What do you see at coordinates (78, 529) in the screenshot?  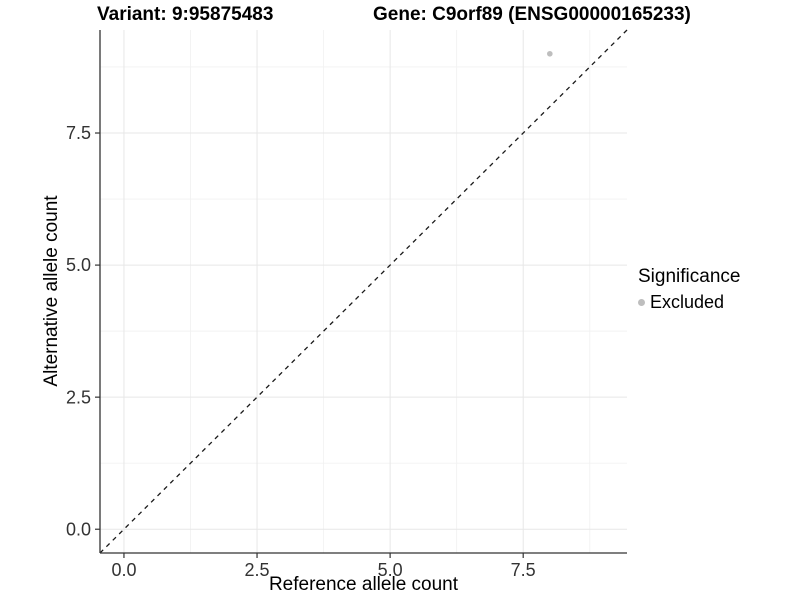 I see `y-tick-label: 0.0` at bounding box center [78, 529].